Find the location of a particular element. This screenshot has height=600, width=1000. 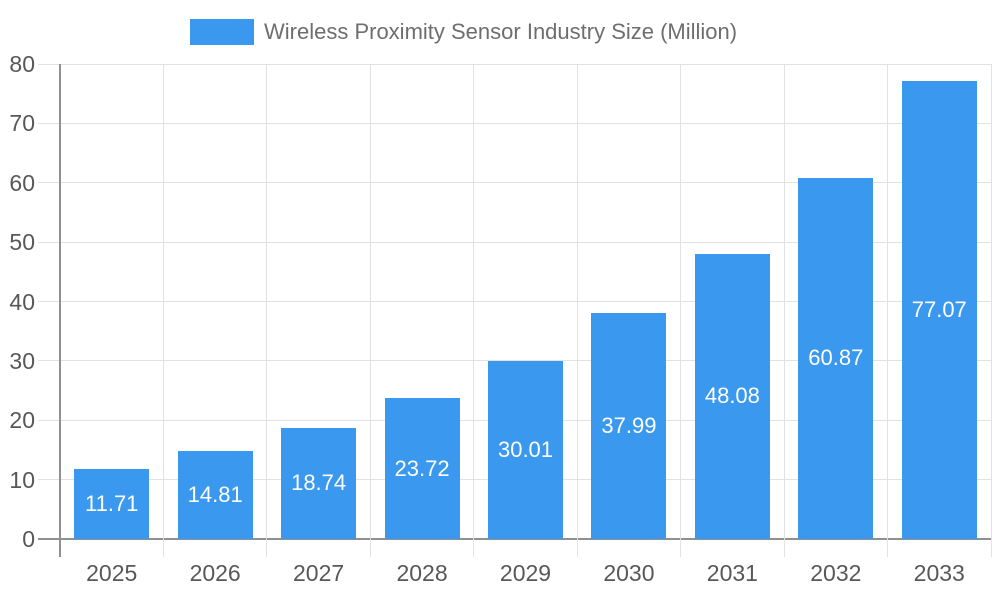

x-axis-line is located at coordinates (514, 539).